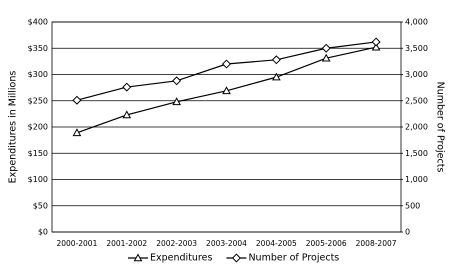 This screenshot has width=450, height=270. Describe the element at coordinates (416, 153) in the screenshot. I see `y2-tick-label: 1,500` at that location.